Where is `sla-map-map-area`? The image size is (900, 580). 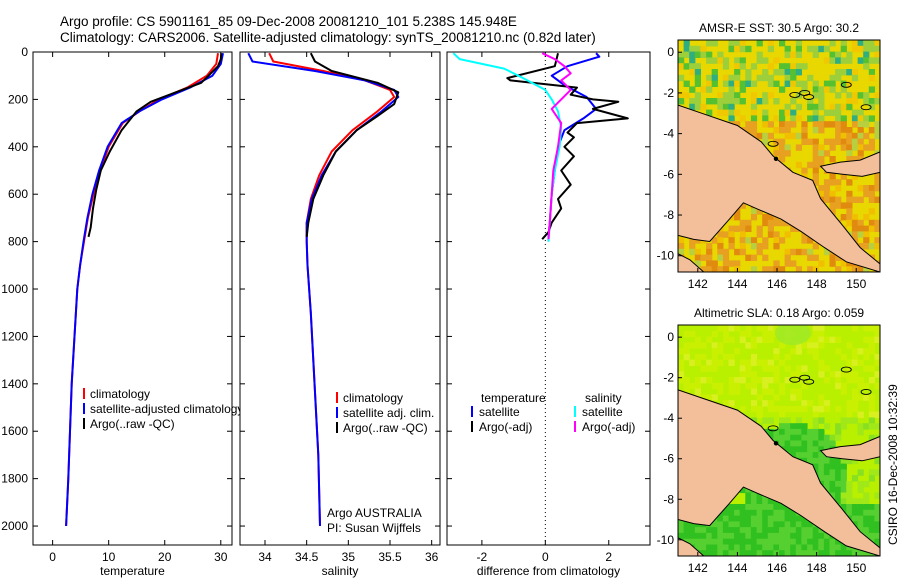
sla-map-map-area is located at coordinates (779, 440).